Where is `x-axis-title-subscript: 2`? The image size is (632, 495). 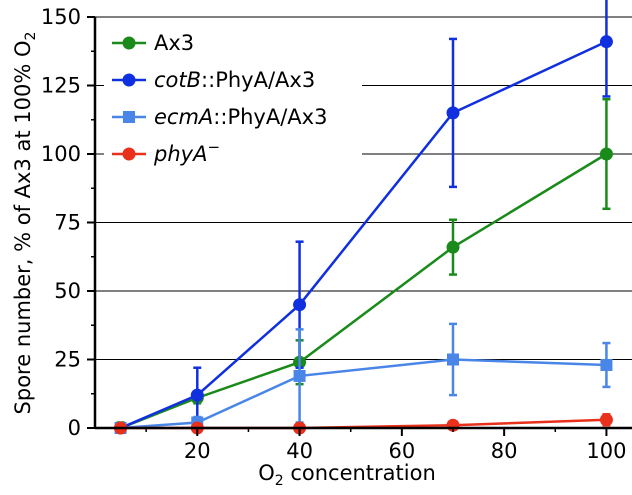 x-axis-title-subscript: 2 is located at coordinates (279, 481).